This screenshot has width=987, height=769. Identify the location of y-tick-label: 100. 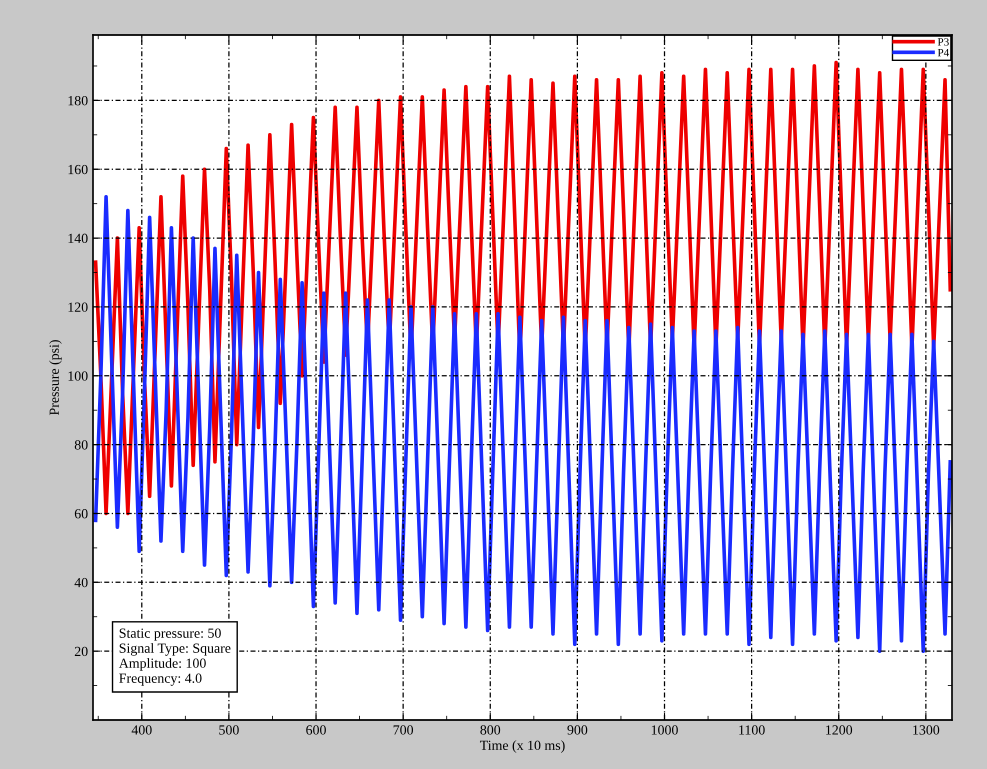
(78, 376).